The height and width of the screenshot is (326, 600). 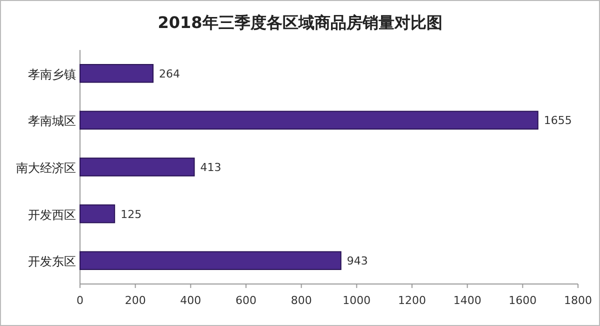 What do you see at coordinates (131, 214) in the screenshot?
I see `data-label: 125` at bounding box center [131, 214].